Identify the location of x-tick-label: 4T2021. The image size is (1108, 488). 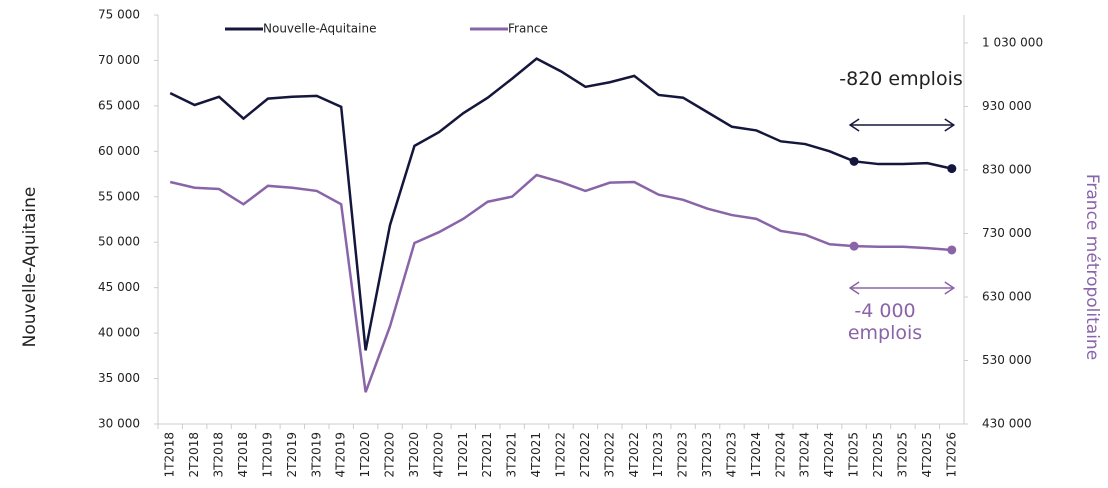
(536, 455).